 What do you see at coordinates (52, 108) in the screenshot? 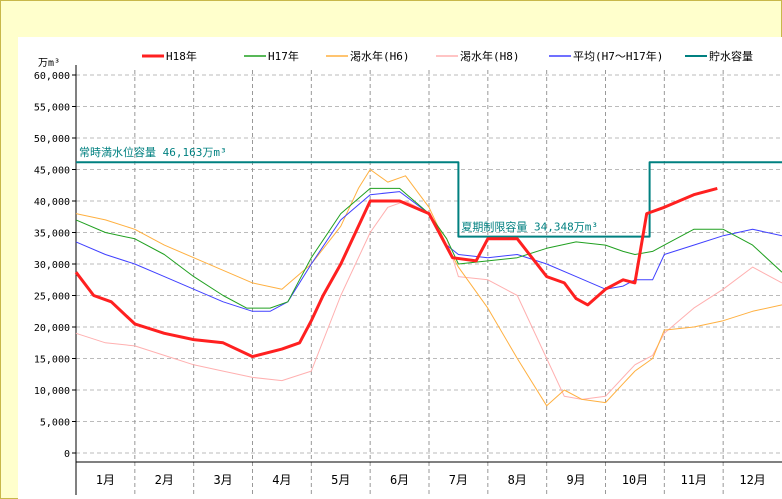
I see `y-tick-label: 55,000` at bounding box center [52, 108].